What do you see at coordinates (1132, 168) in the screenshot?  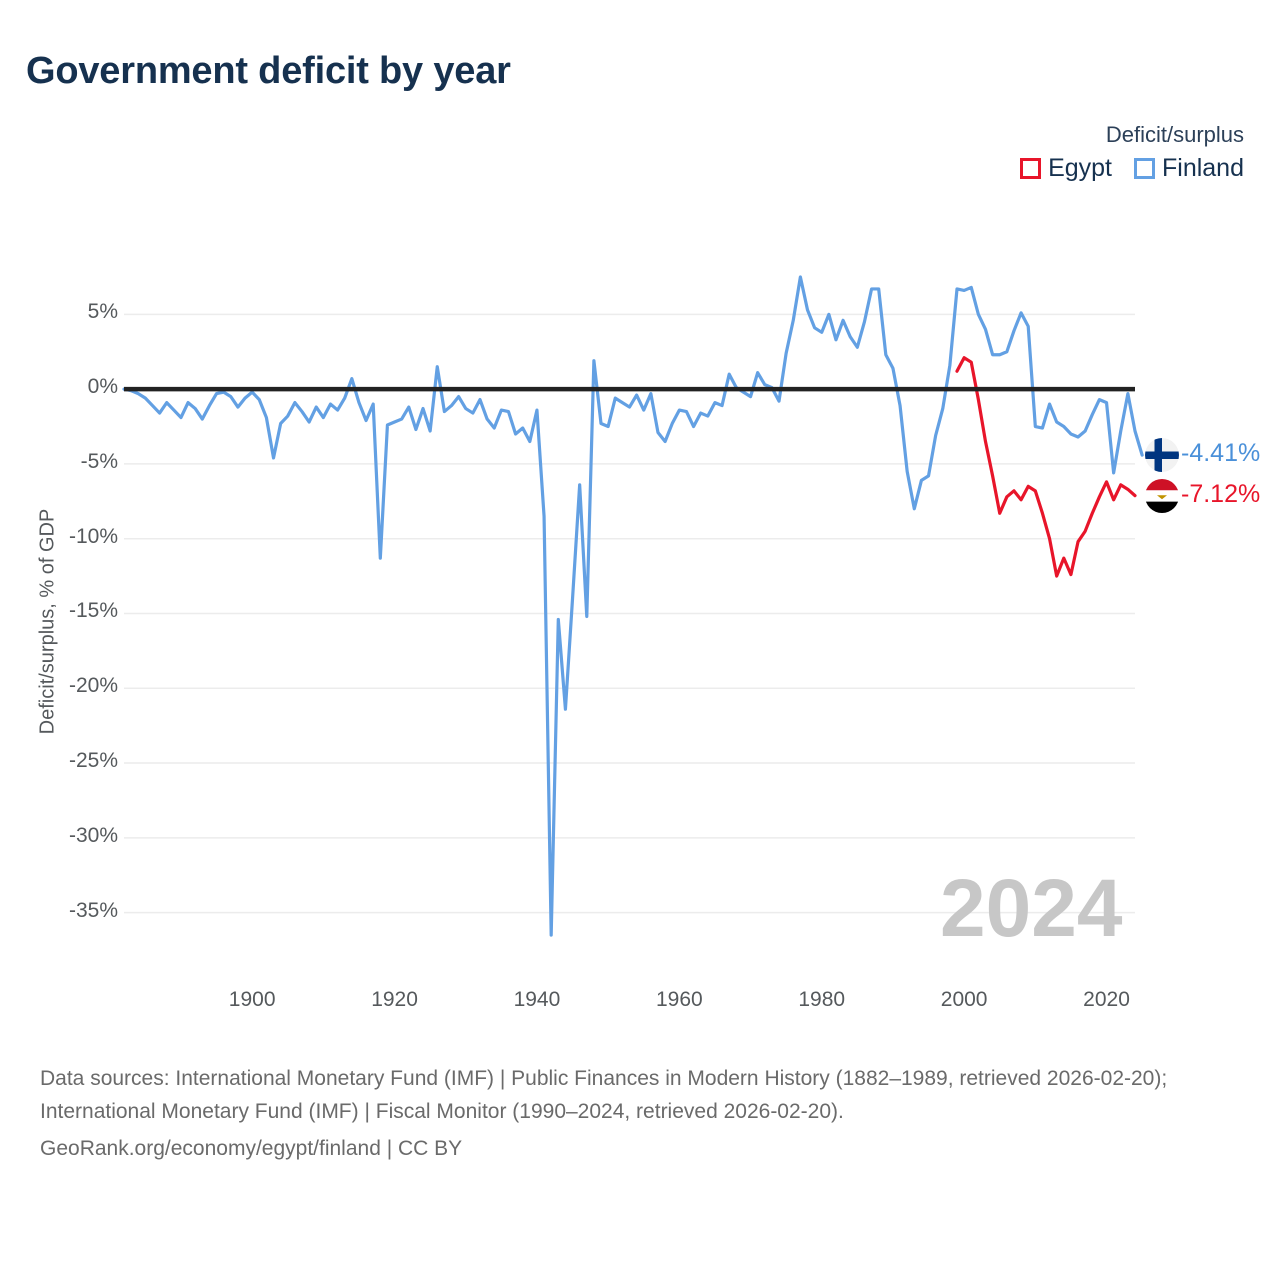 I see `legend-items: Egypt Finland` at bounding box center [1132, 168].